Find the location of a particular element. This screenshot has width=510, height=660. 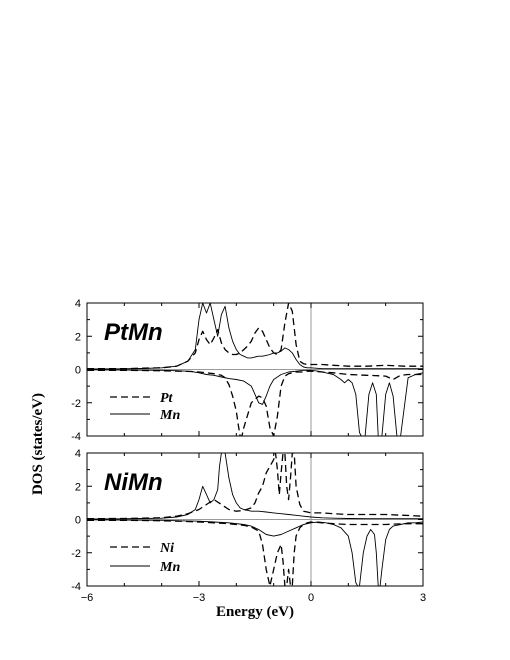

top-legend: Pt Mn is located at coordinates (145, 407).